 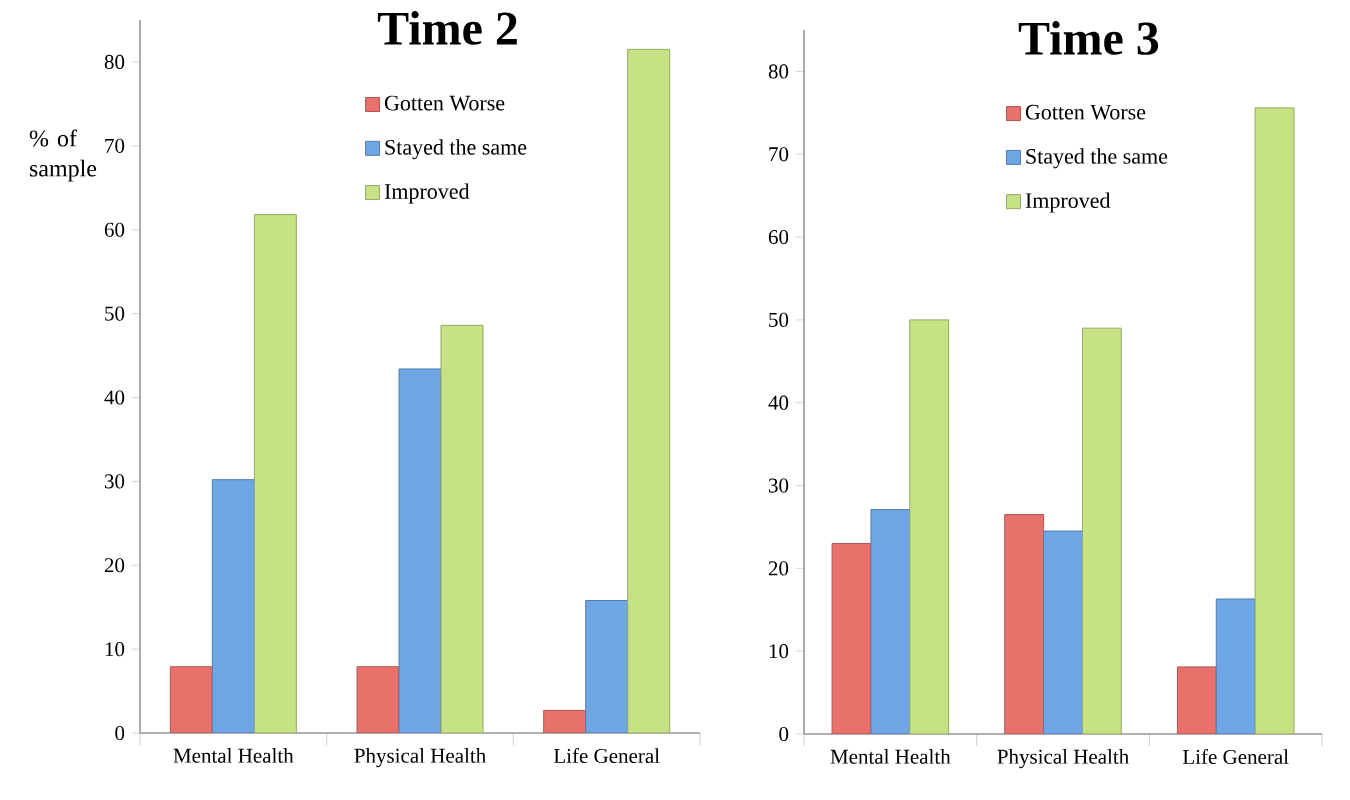 I want to click on chart-title: Time 3, so click(x=1088, y=38).